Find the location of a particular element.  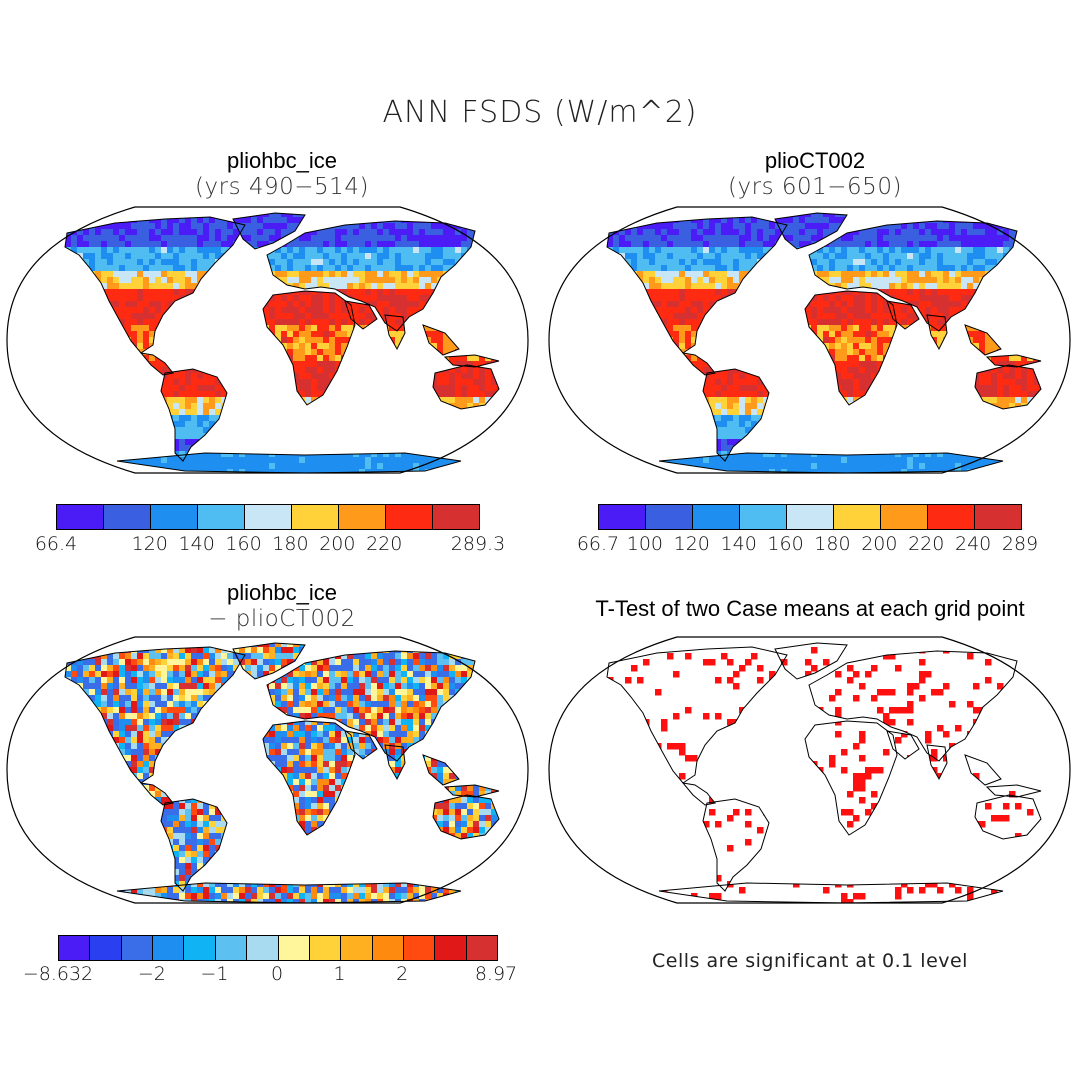

colorbar-tick-label: −1 is located at coordinates (214, 974).